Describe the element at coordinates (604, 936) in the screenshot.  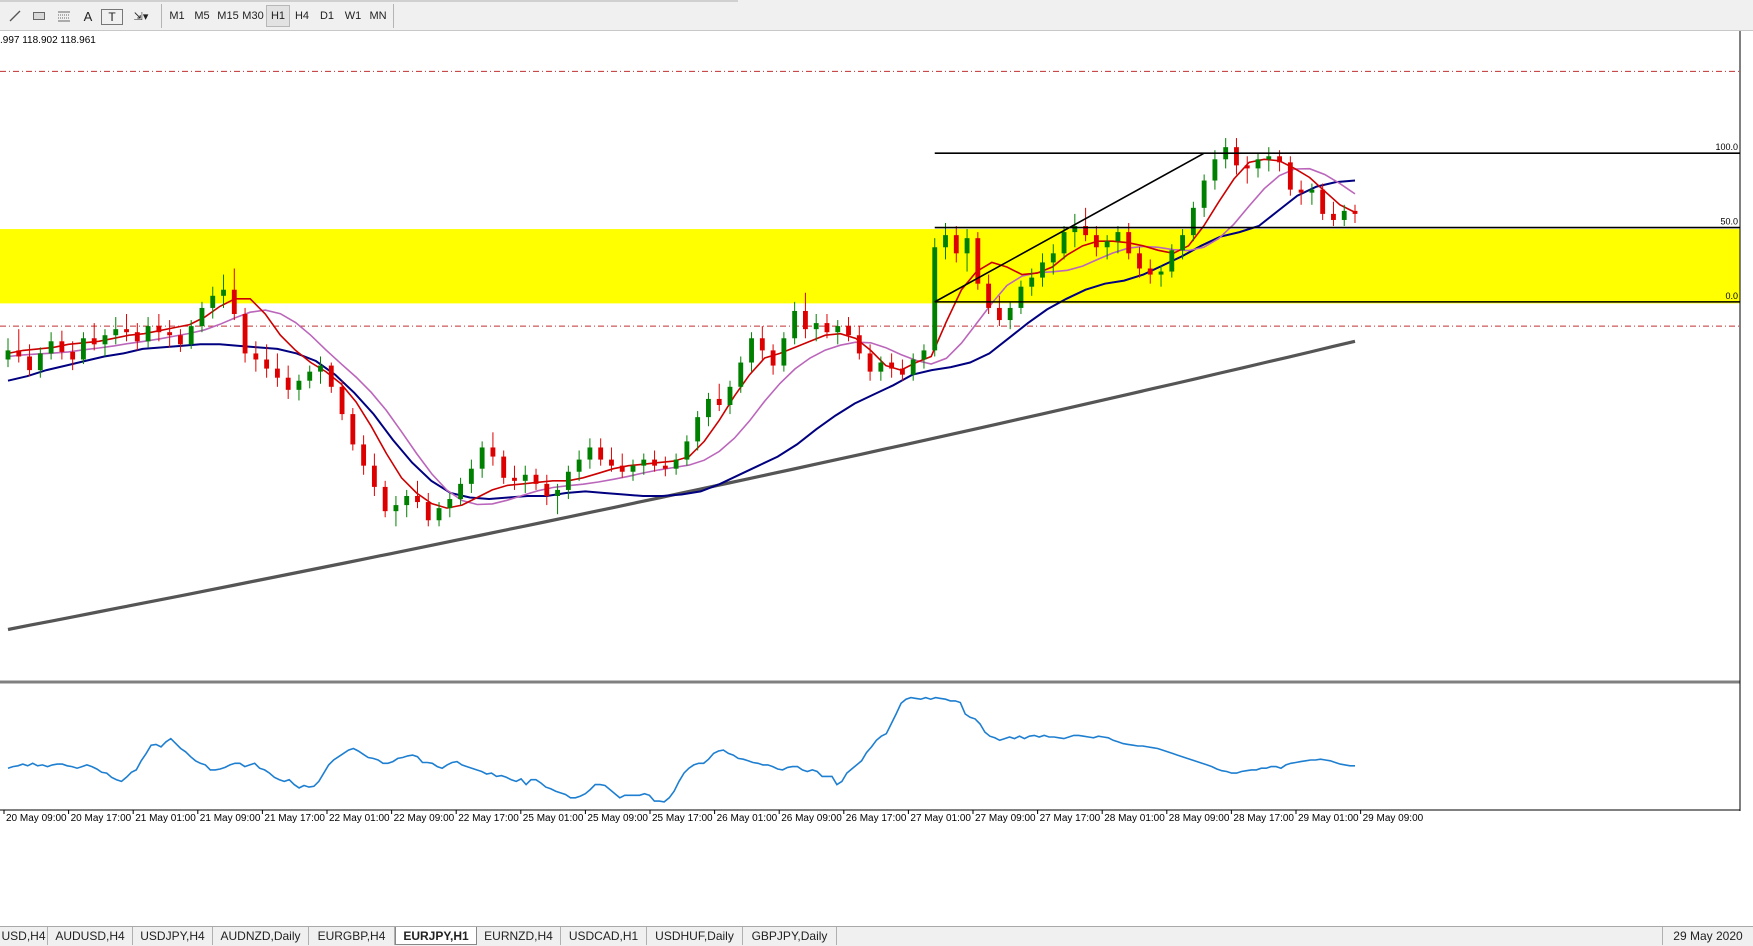
I see `tab-usdcad-h1: USDCAD,H1` at that location.